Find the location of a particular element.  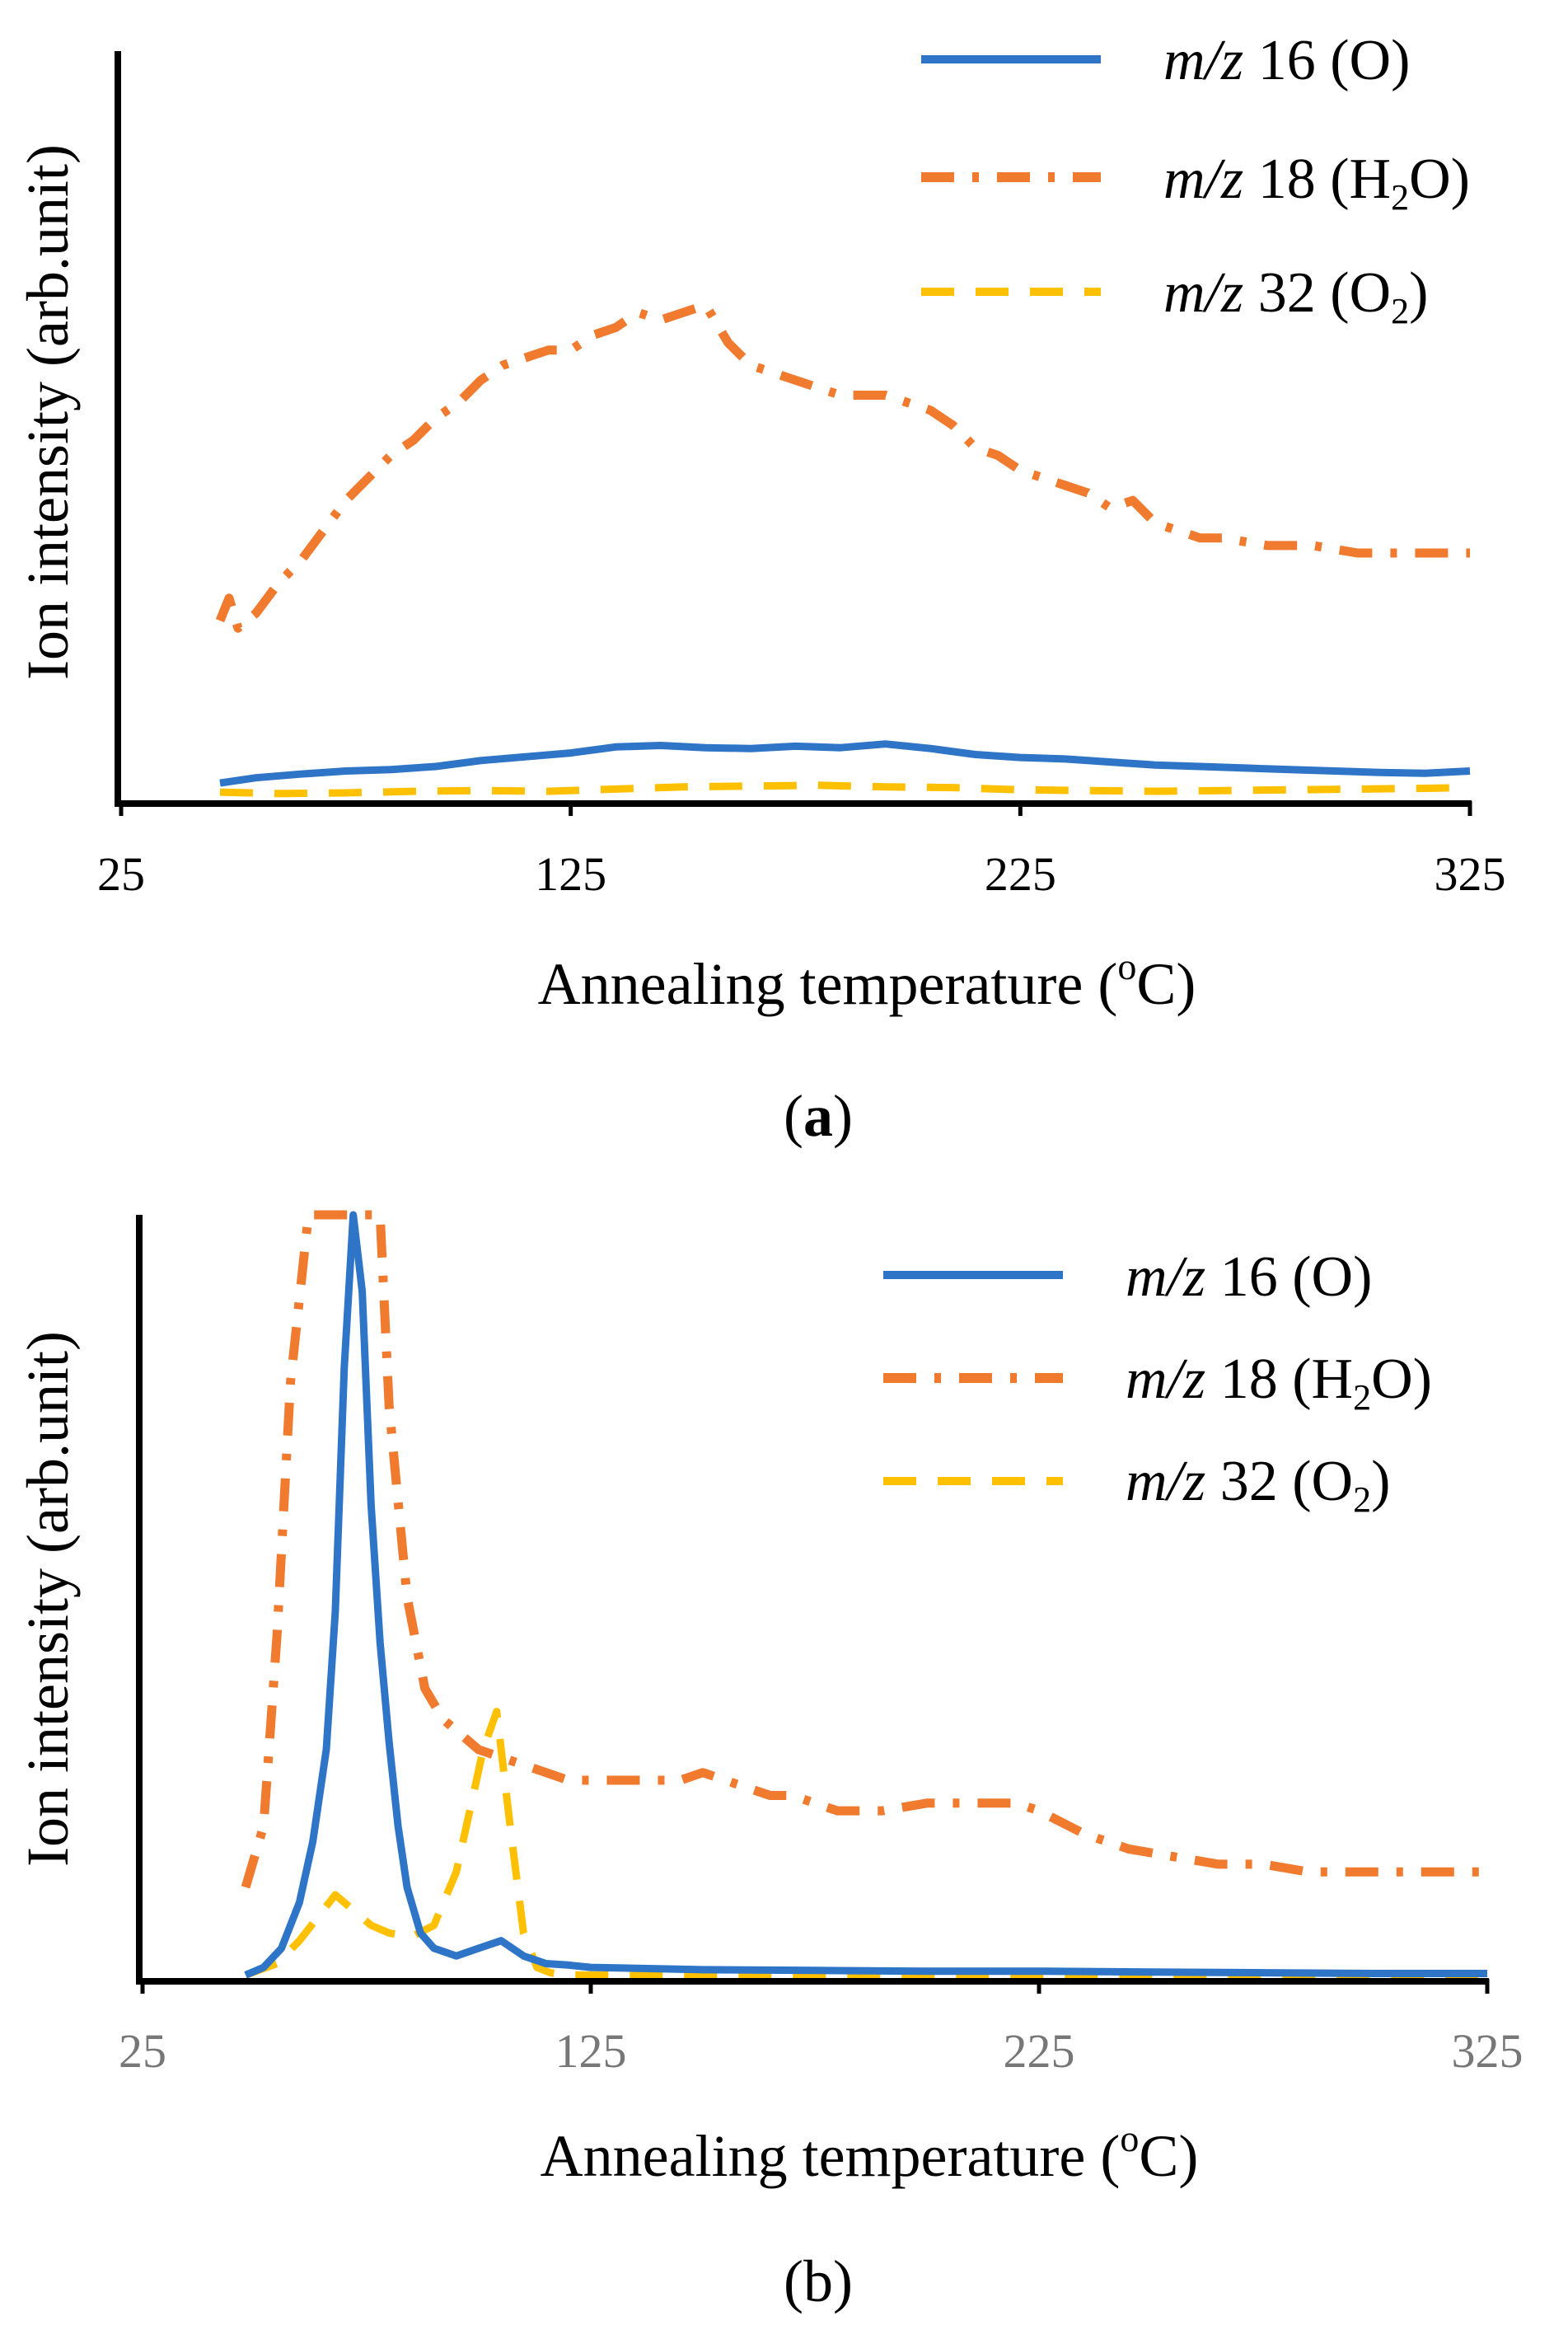

panel-b-legend-label-h2o: m/z 18 (H2O) is located at coordinates (1279, 1383).